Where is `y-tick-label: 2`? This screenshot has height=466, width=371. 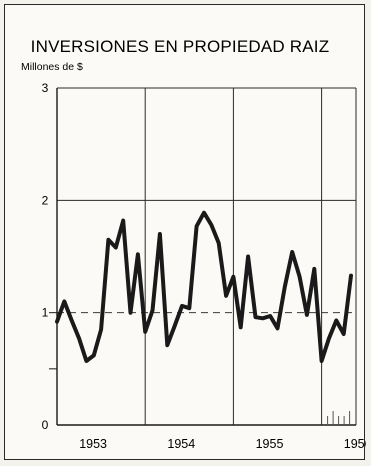
y-tick-label: 2 is located at coordinates (45, 200).